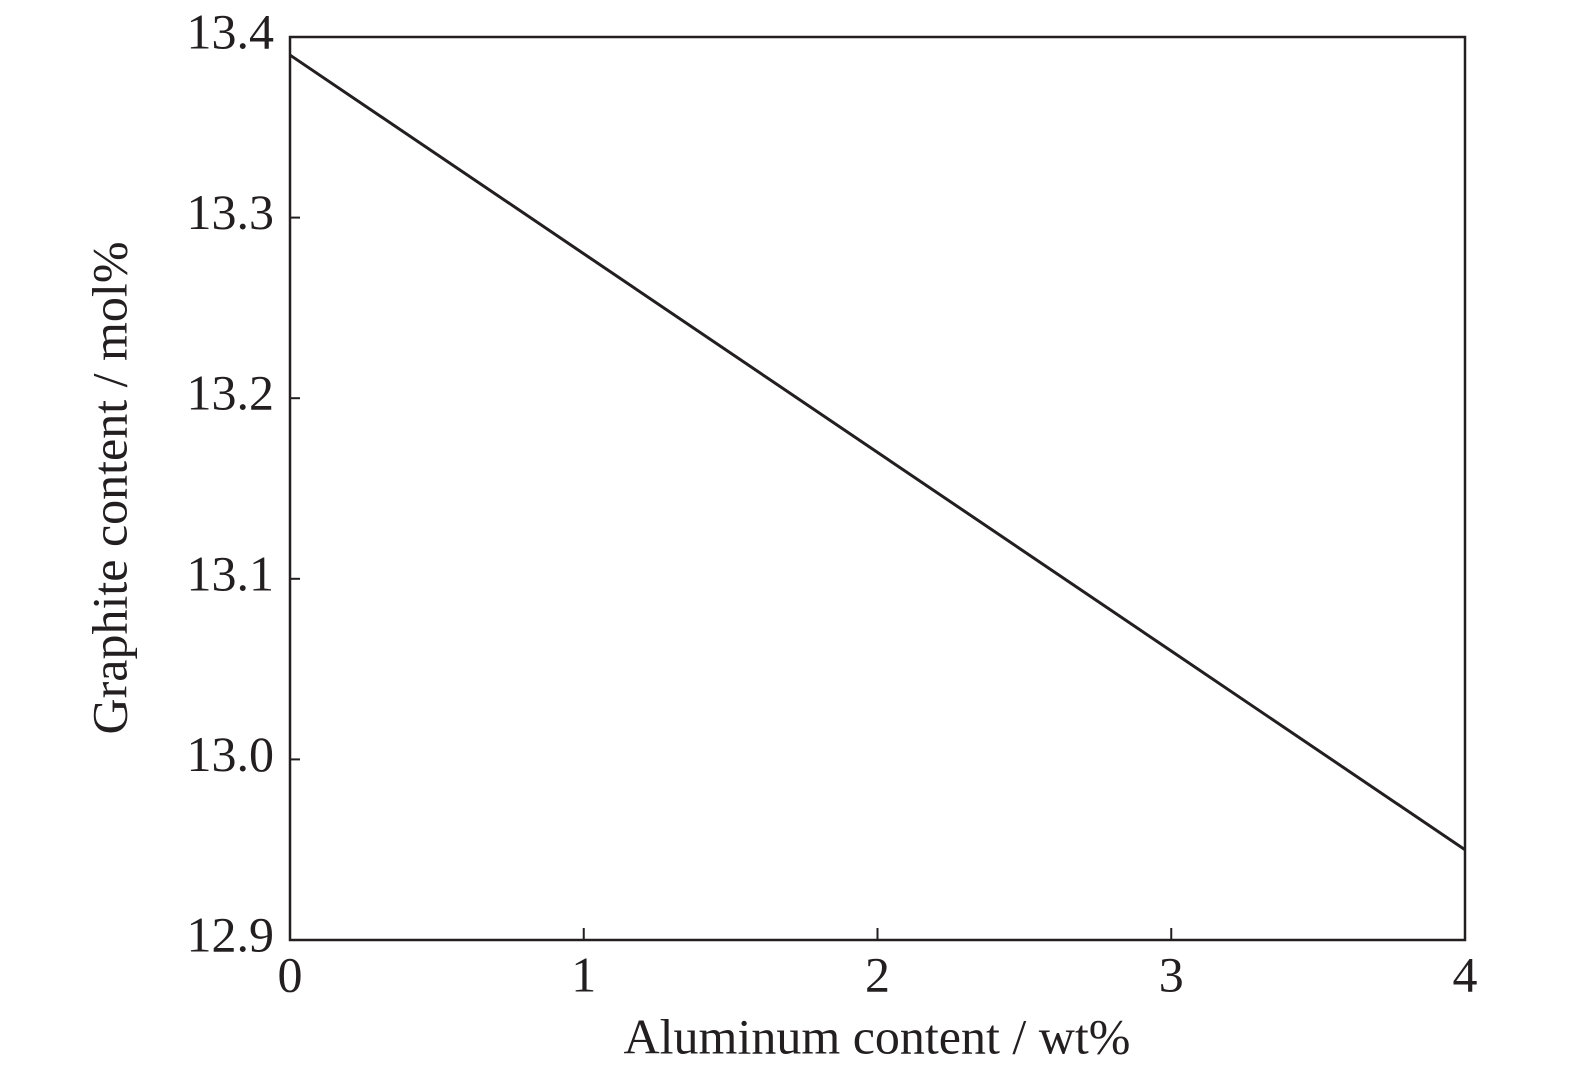 Image resolution: width=1575 pixels, height=1085 pixels. Describe the element at coordinates (1465, 974) in the screenshot. I see `x-tick-label: 4` at that location.